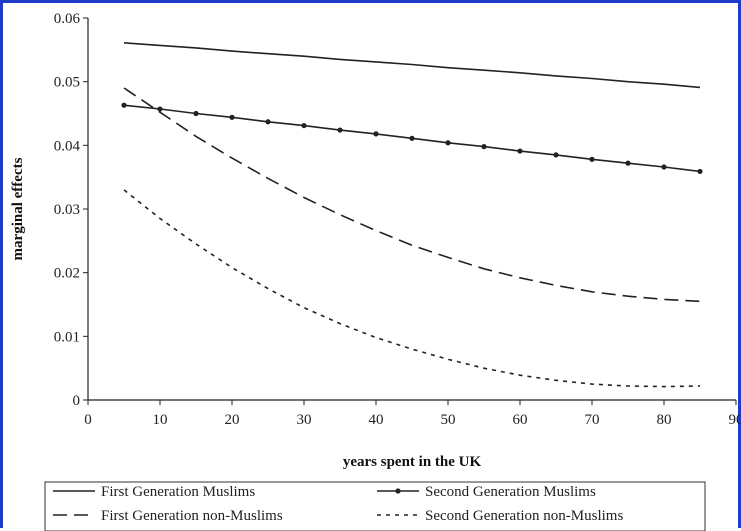  I want to click on x-tick-label: 80, so click(664, 420).